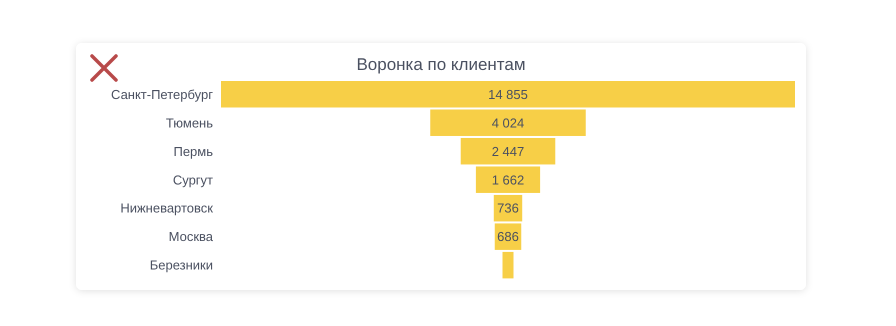 This screenshot has height=326, width=896. I want to click on data-label: 686, so click(508, 236).